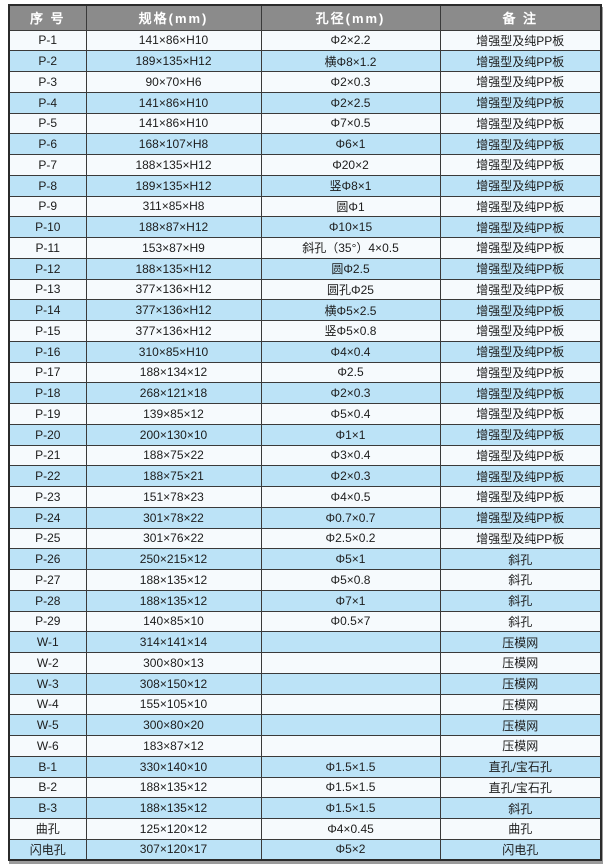  Describe the element at coordinates (305, 393) in the screenshot. I see `table-row: P-18 268×121×18 Φ2×0.3 增强型及纯PP板` at that location.